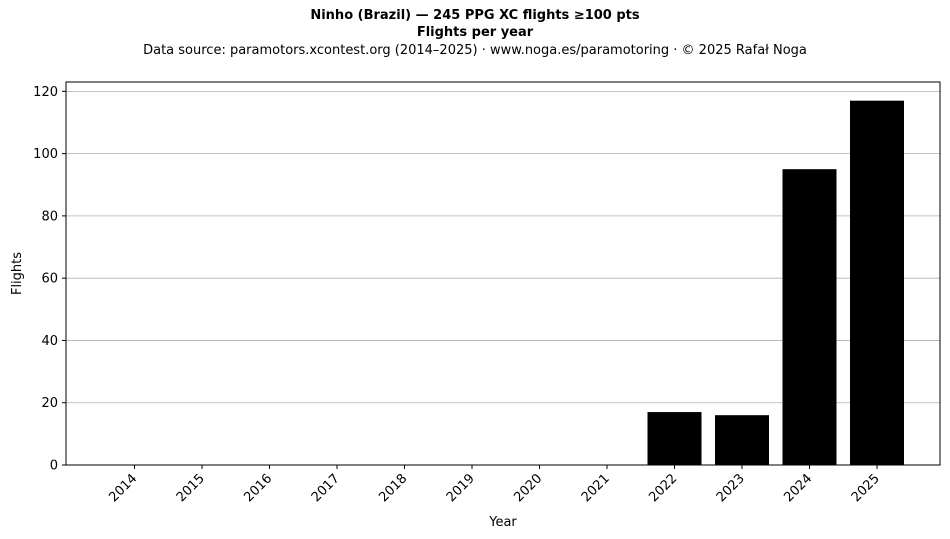 Image resolution: width=950 pixels, height=539 pixels. What do you see at coordinates (596, 488) in the screenshot?
I see `x-tick-label: 2021` at bounding box center [596, 488].